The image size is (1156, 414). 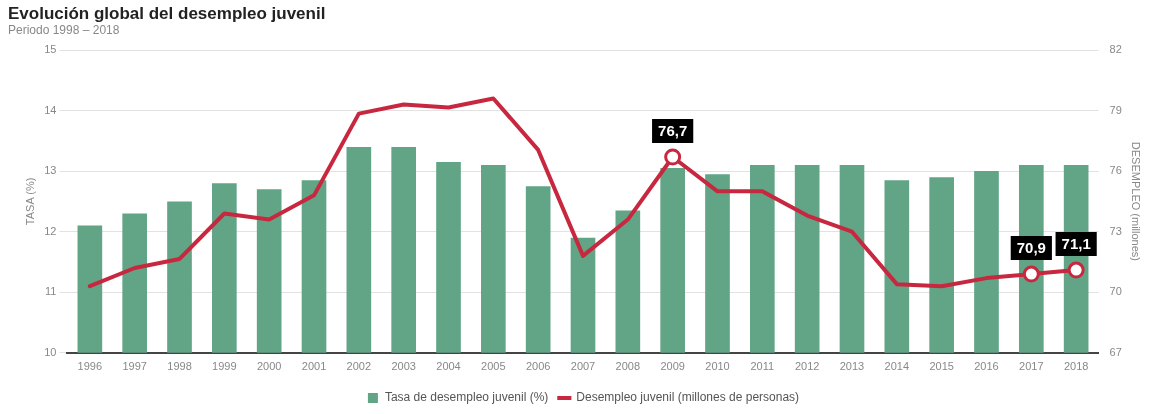 What do you see at coordinates (1076, 366) in the screenshot?
I see `x-tick-label: 2018` at bounding box center [1076, 366].